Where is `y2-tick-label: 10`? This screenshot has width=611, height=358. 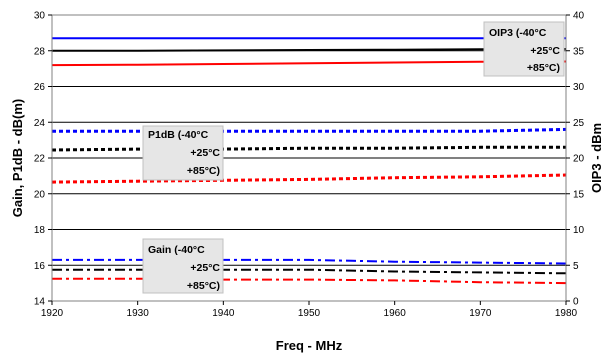 y2-tick-label: 10 is located at coordinates (579, 230).